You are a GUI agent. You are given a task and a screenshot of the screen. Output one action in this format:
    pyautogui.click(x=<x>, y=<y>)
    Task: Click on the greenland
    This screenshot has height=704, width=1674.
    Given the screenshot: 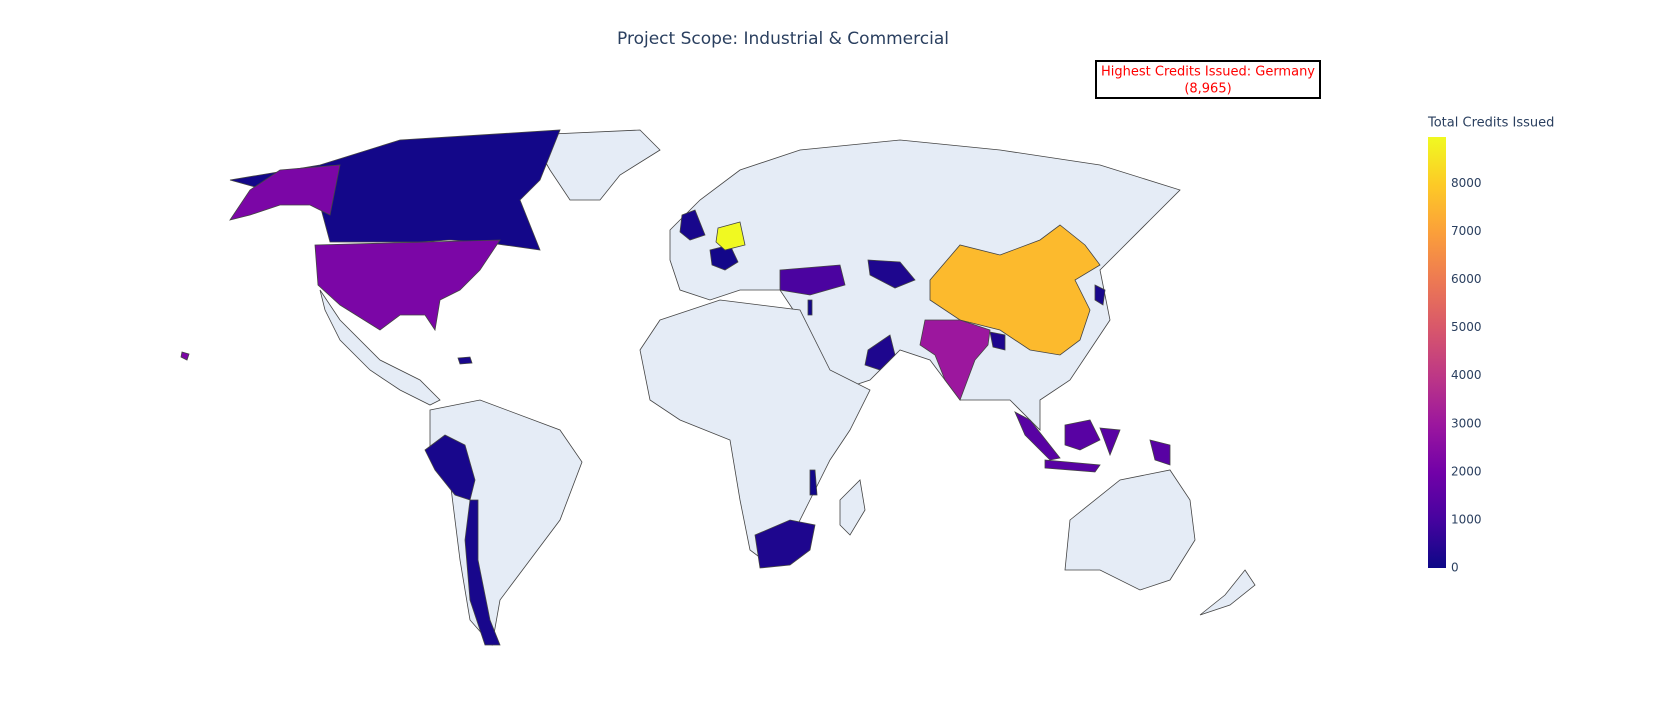 What is the action you would take?
    pyautogui.click(x=595, y=165)
    